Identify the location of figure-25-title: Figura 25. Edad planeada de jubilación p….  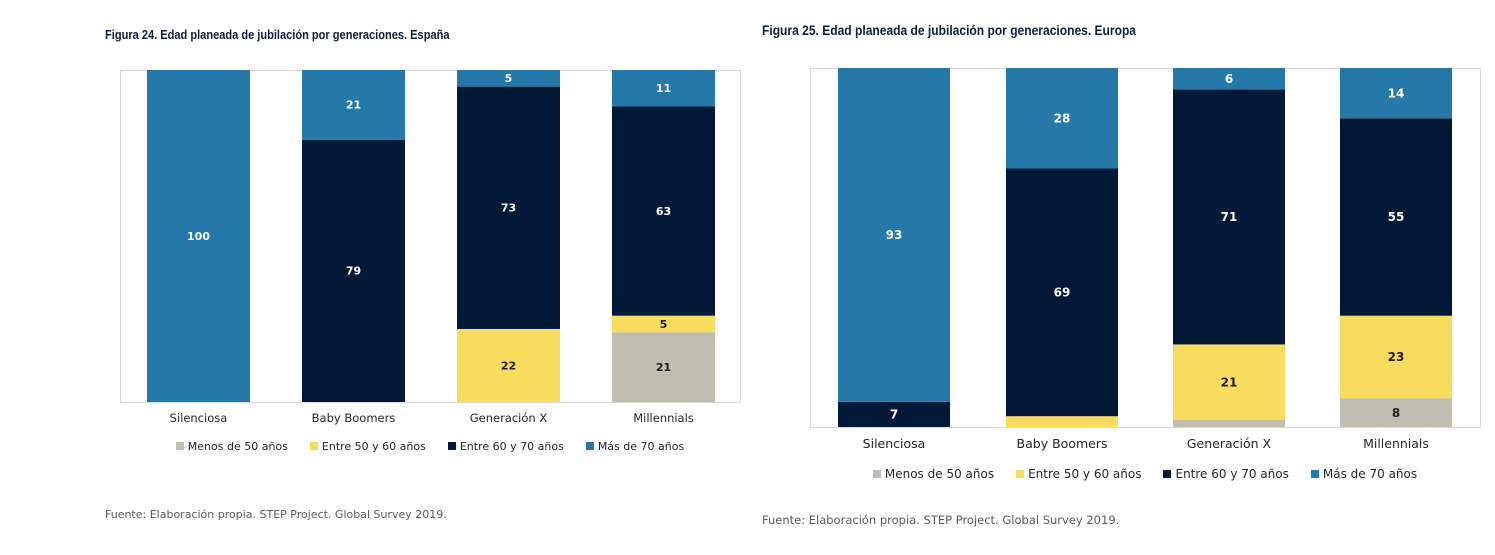
(949, 30).